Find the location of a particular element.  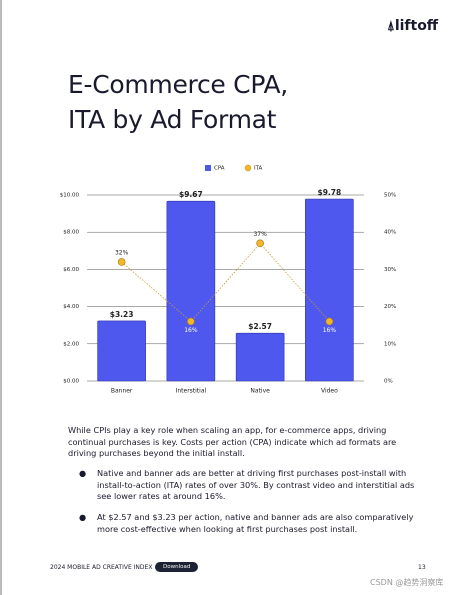

bar-value-label: $9.78 is located at coordinates (330, 192).